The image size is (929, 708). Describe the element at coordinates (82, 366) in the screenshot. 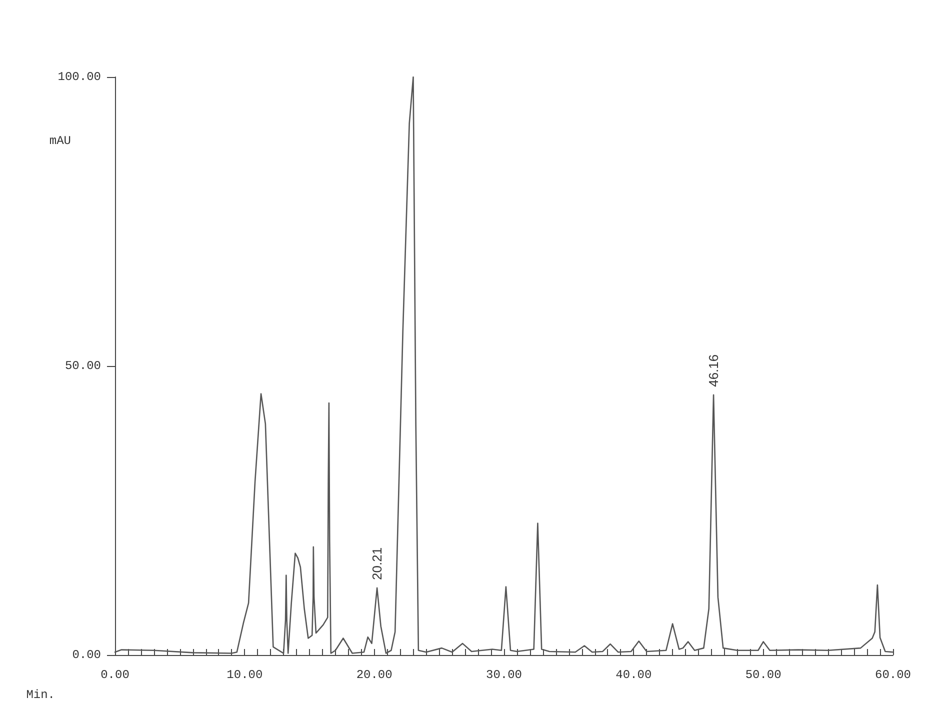

I see `y-tick-label: 50.00` at that location.